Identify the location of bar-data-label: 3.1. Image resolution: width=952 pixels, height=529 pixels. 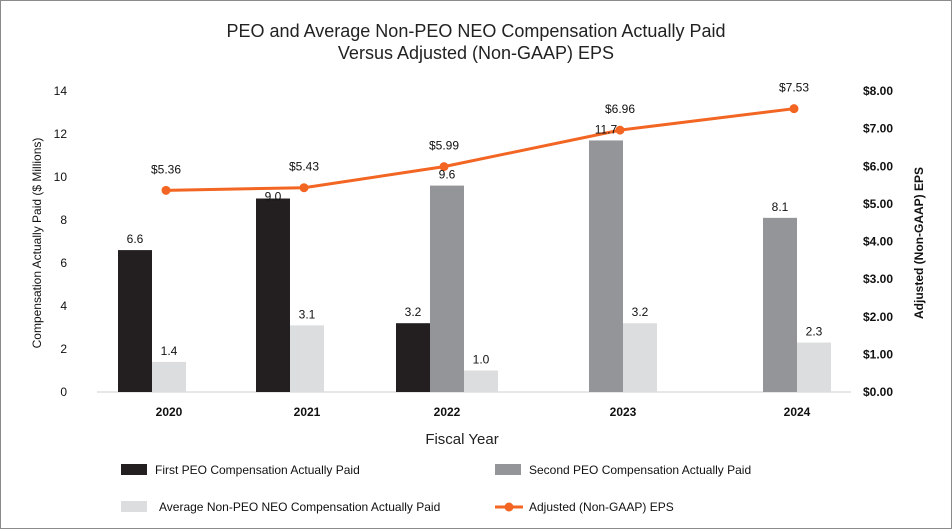
(307, 314).